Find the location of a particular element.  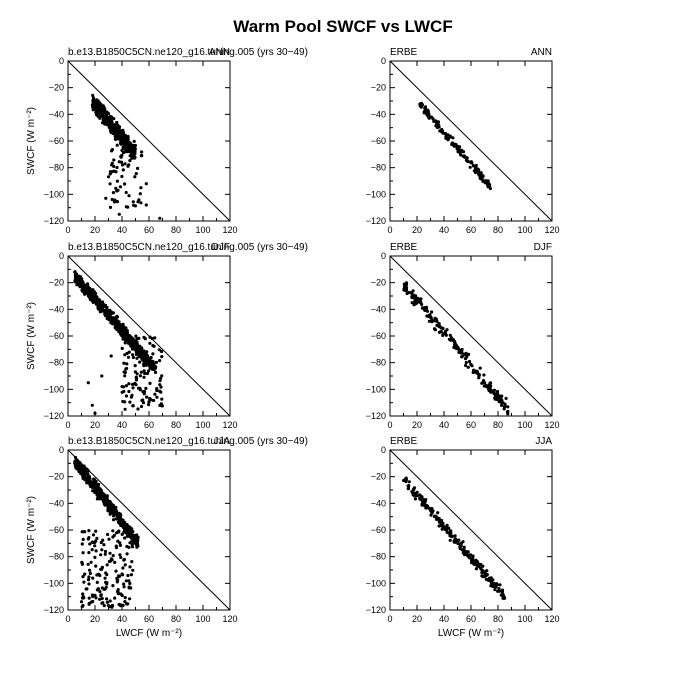

y-tick-label: 0 is located at coordinates (61, 450).